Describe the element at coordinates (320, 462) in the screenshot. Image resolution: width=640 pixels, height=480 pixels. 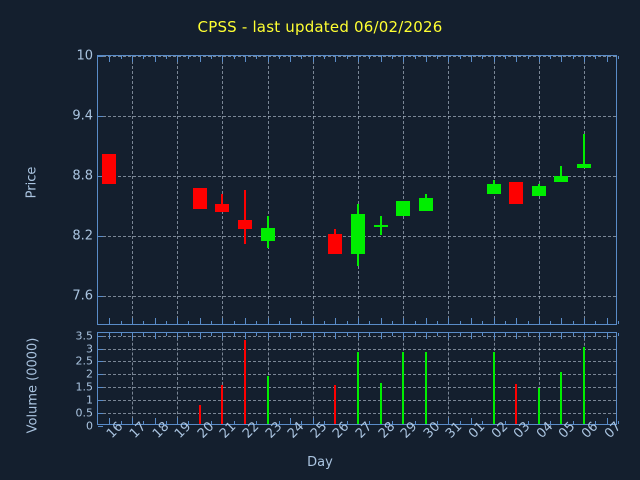
I see `x-axis-title: Day` at that location.